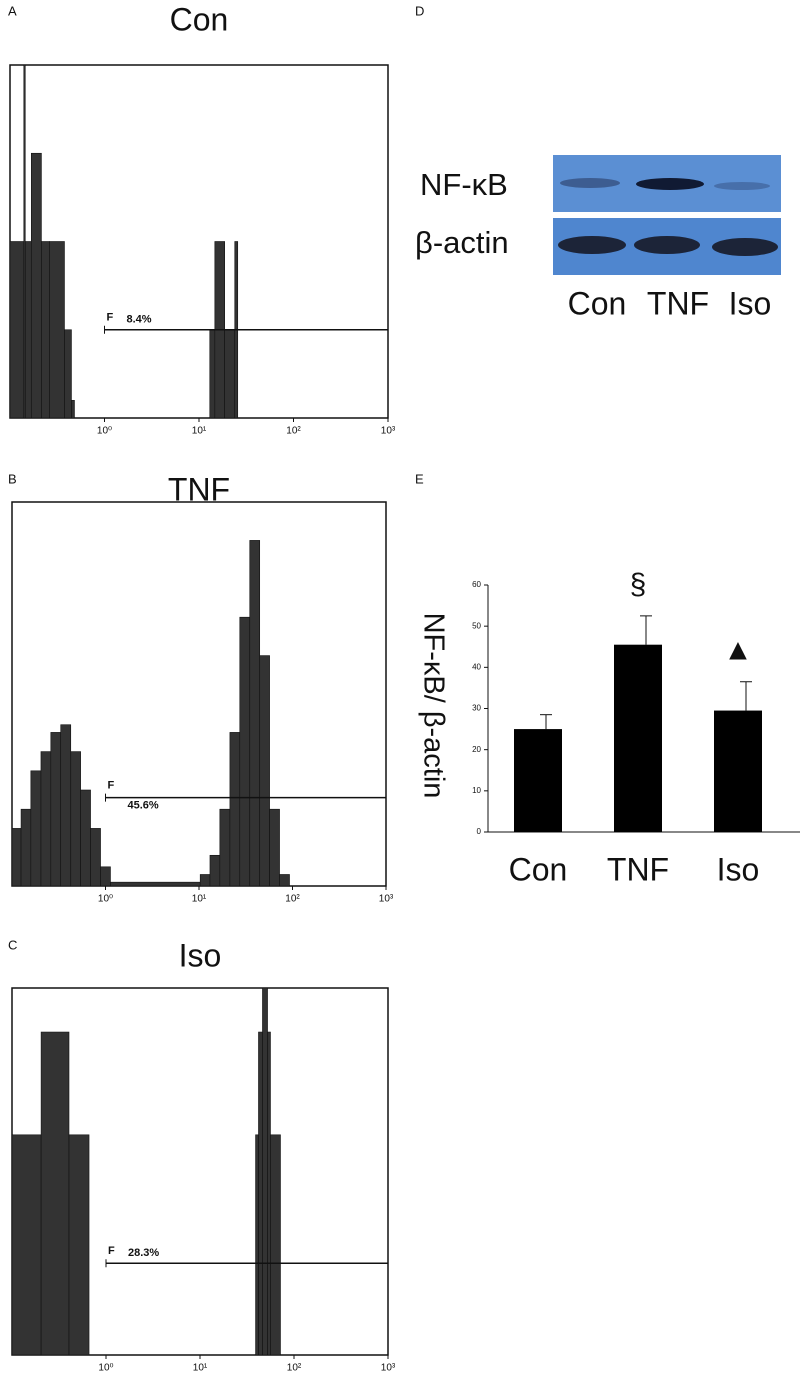 This screenshot has height=1389, width=800. Describe the element at coordinates (476, 584) in the screenshot. I see `y-tick-label: 60` at that location.